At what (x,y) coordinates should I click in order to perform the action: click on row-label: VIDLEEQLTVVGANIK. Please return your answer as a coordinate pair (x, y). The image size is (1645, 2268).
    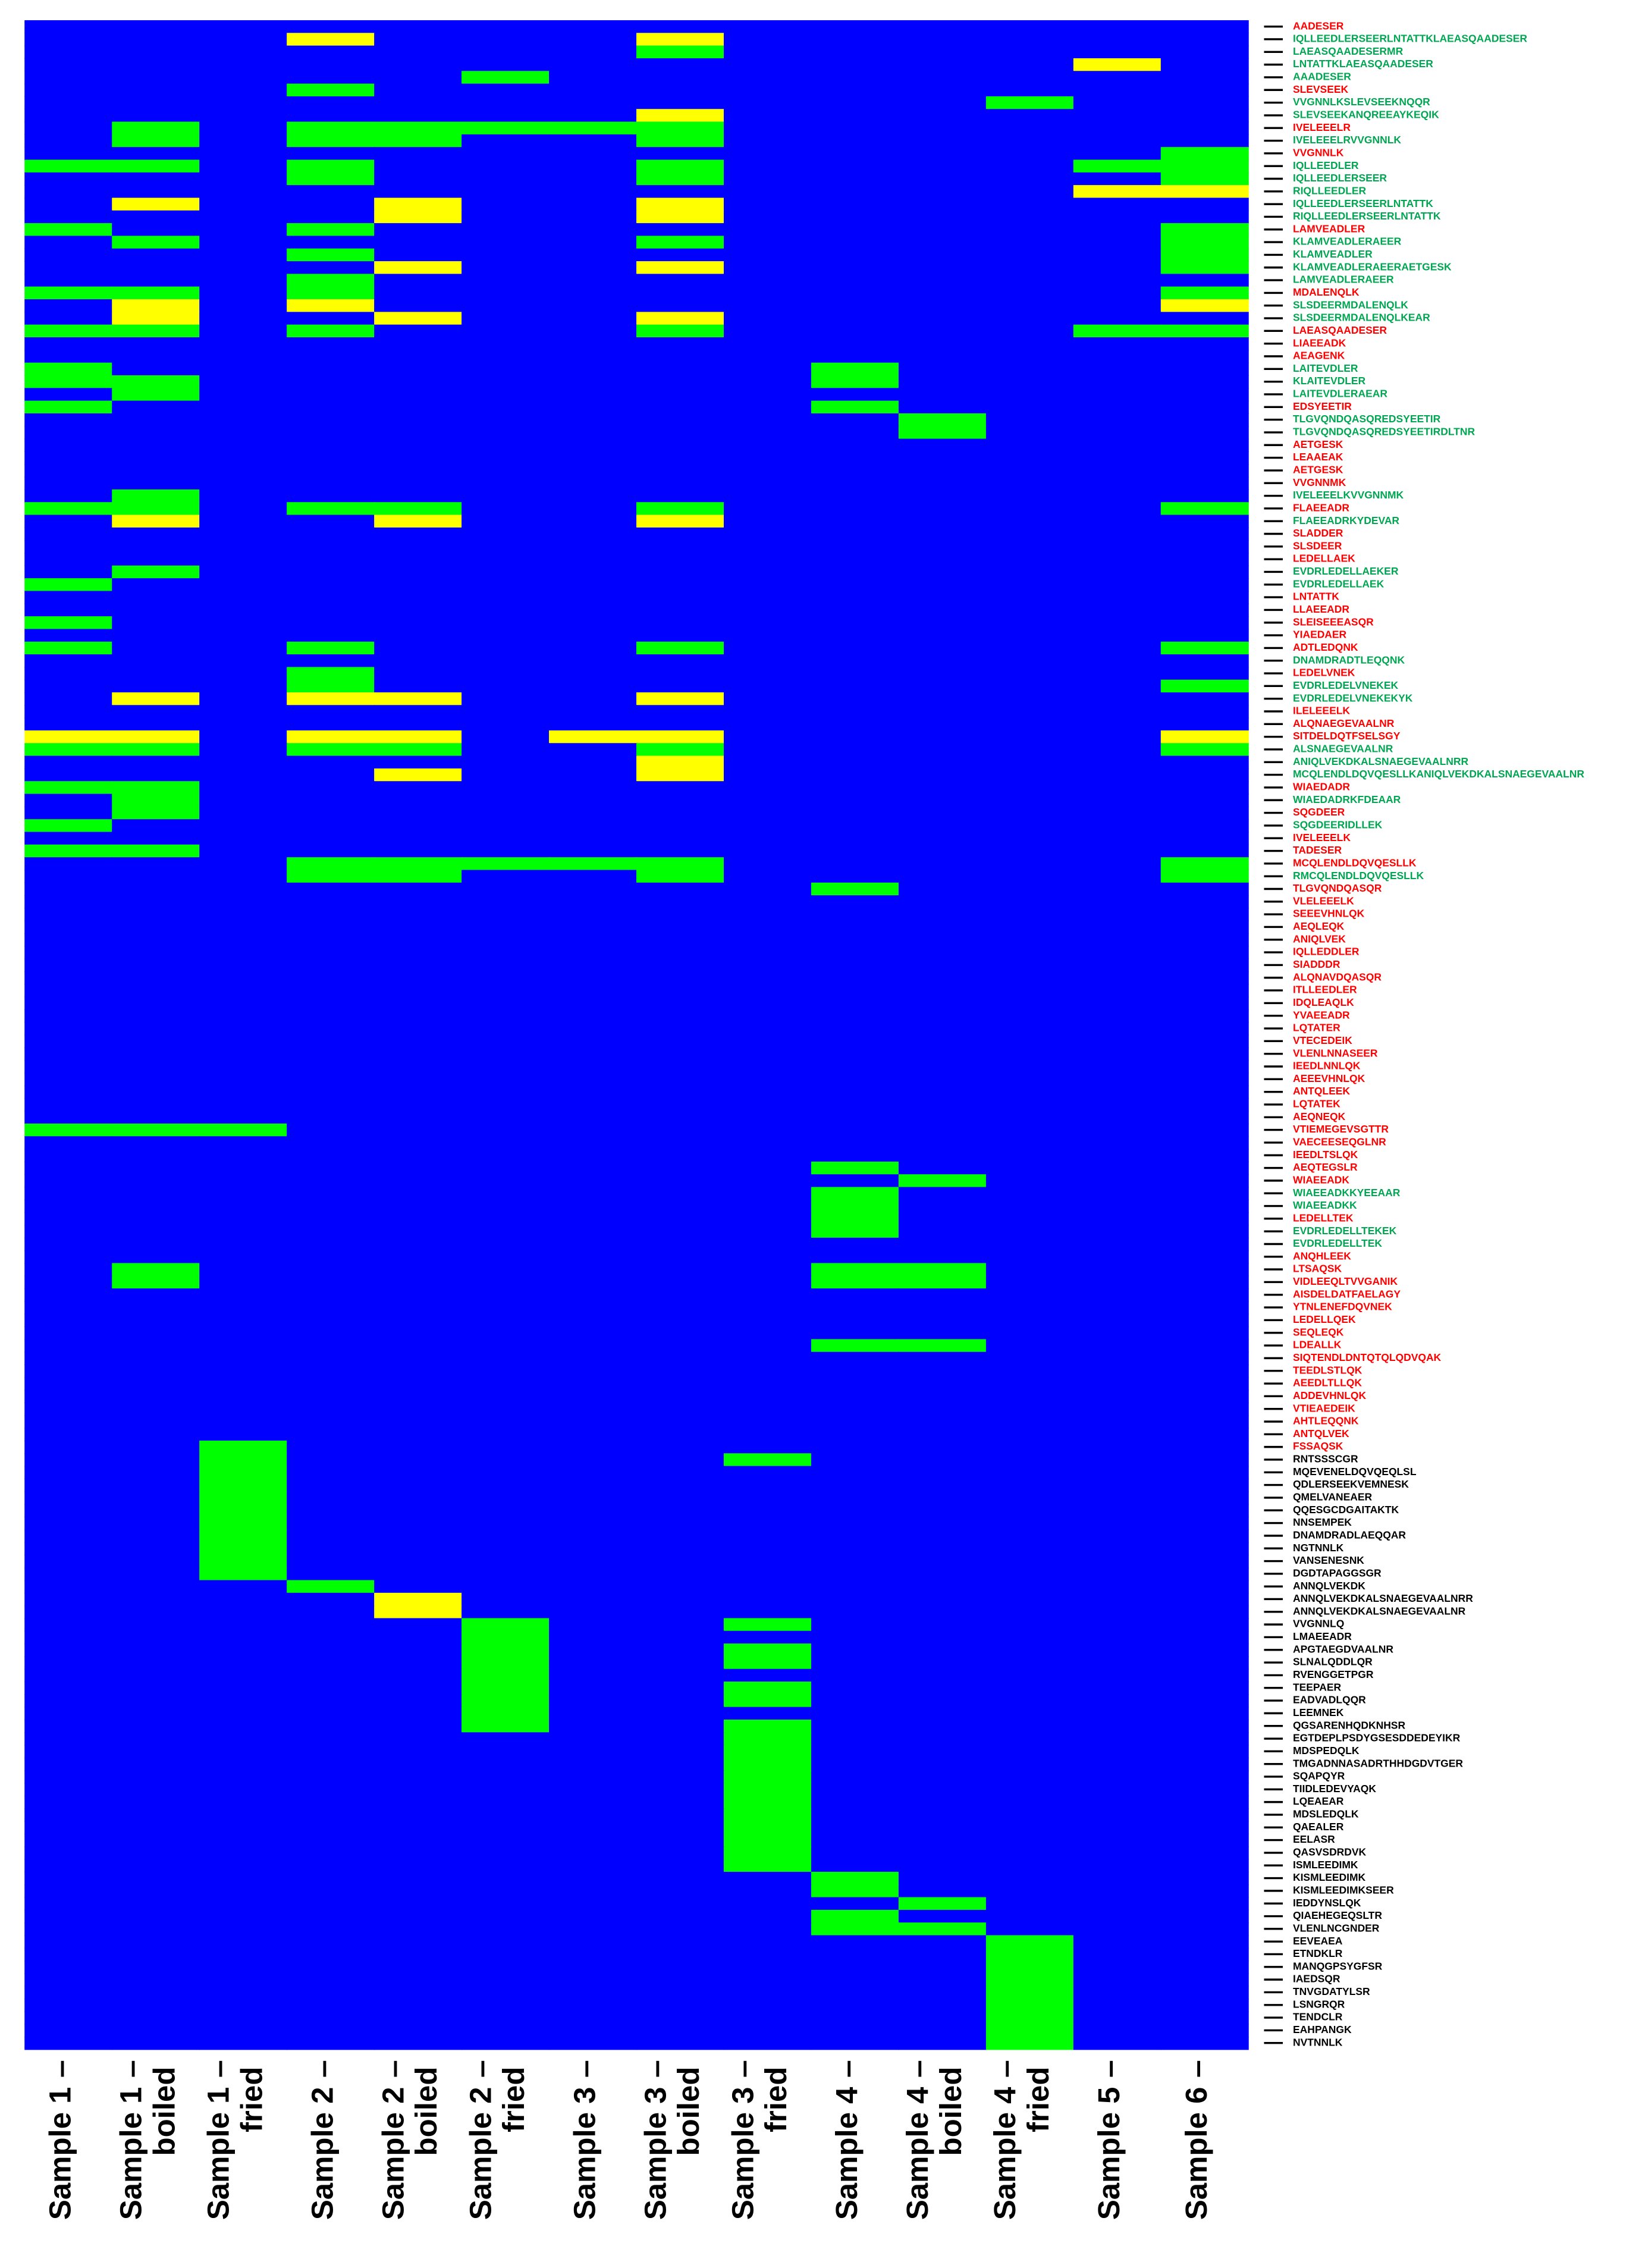
    Looking at the image, I should click on (1345, 1281).